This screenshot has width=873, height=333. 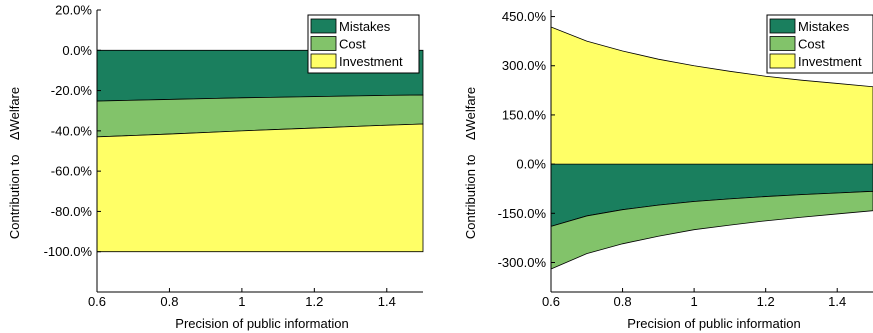 What do you see at coordinates (72, 90) in the screenshot?
I see `y-tick-label: -20.0%` at bounding box center [72, 90].